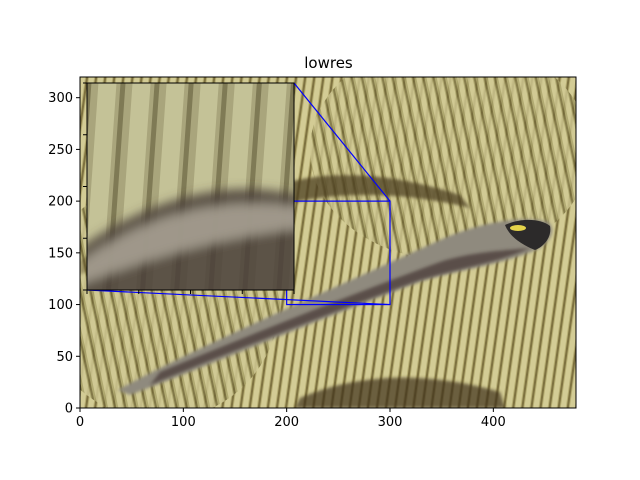 Image resolution: width=640 pixels, height=480 pixels. I want to click on y-tick-label: 200, so click(60, 202).